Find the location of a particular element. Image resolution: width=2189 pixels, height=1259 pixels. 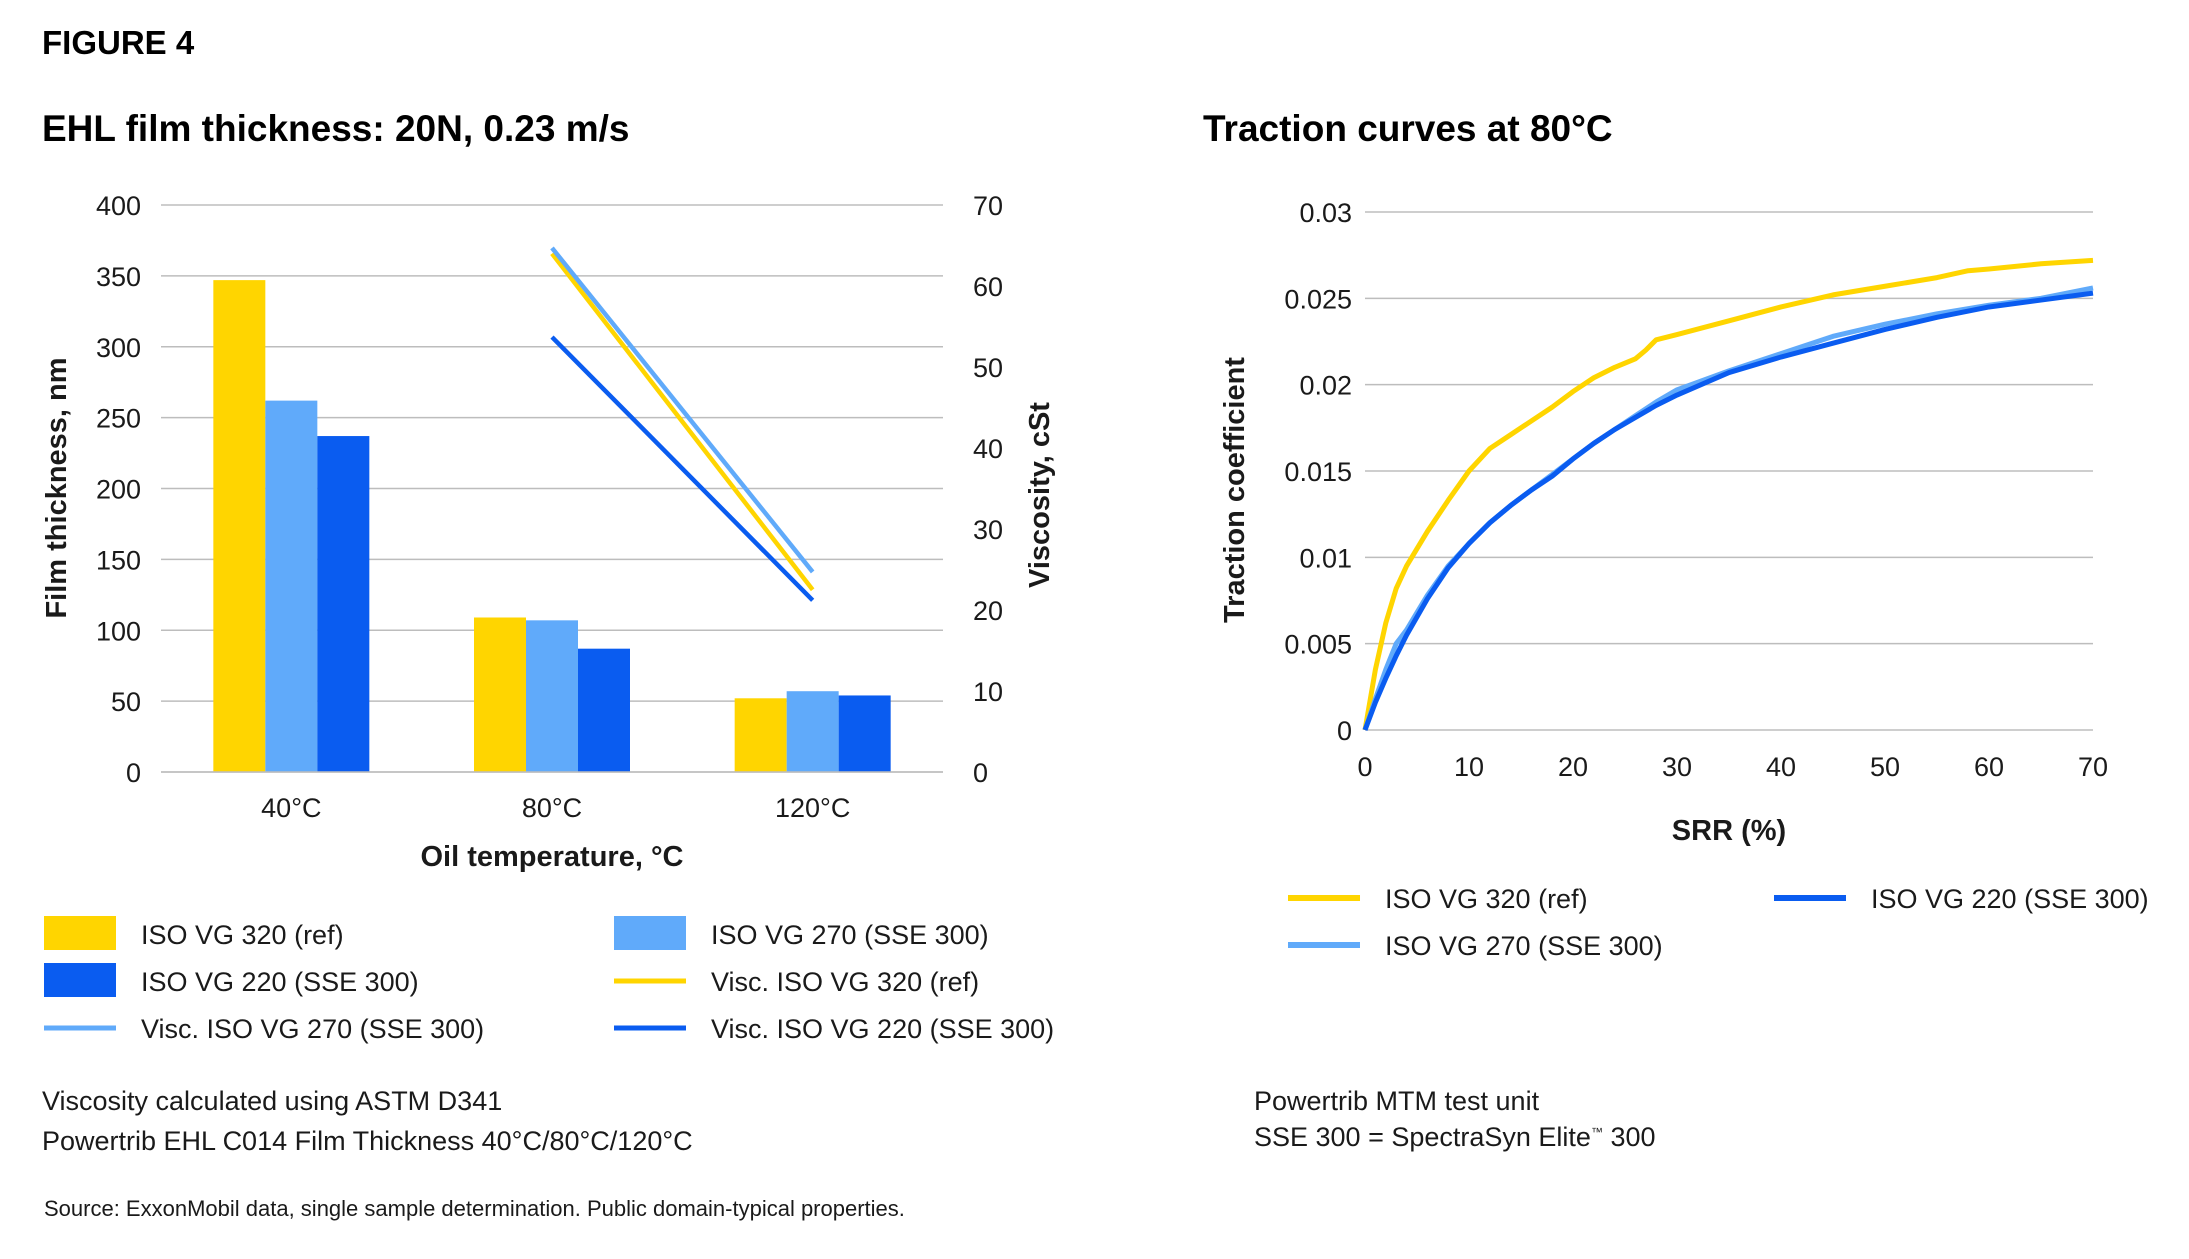

right-axis-tick-label: 60 is located at coordinates (988, 287).